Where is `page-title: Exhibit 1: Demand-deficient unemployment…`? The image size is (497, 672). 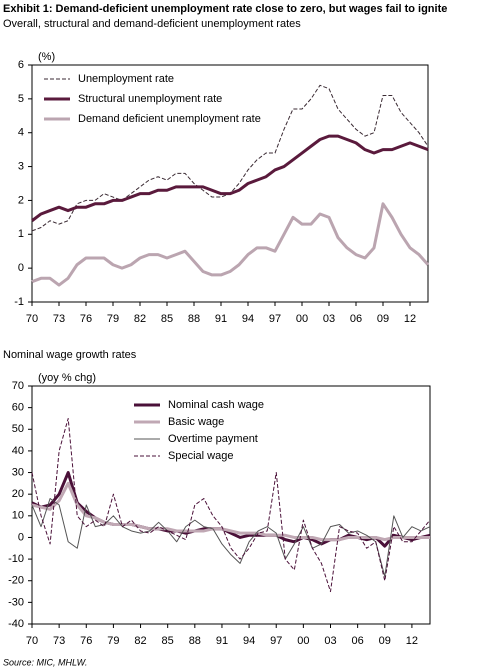
page-title: Exhibit 1: Demand-deficient unemployment… is located at coordinates (225, 9).